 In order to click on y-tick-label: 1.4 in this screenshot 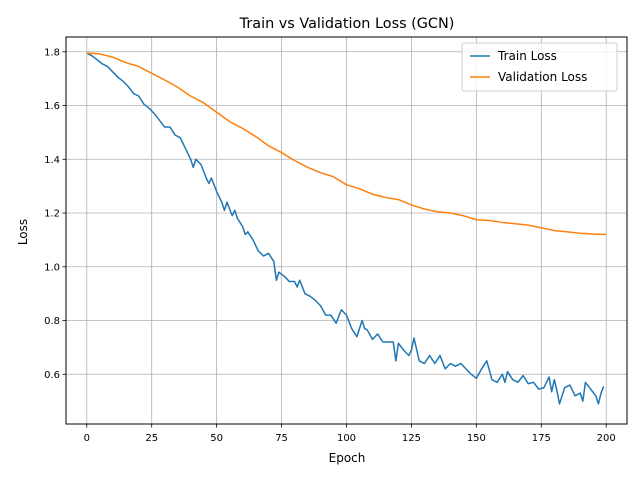, I will do `click(52, 160)`.